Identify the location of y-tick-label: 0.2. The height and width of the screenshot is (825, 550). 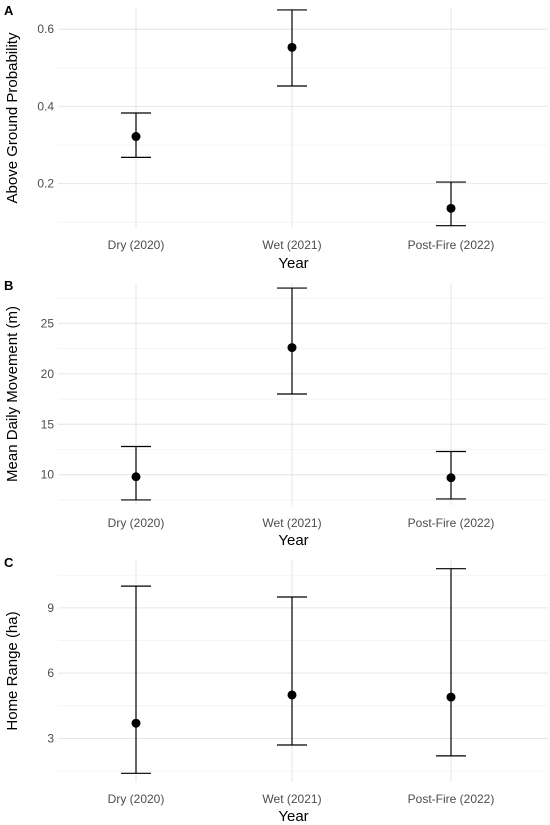
(45, 184).